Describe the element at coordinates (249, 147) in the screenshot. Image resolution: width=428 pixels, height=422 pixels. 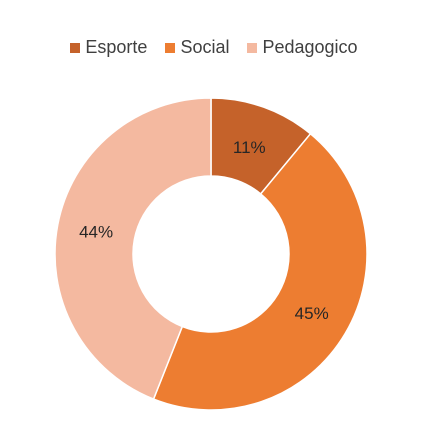
I see `data-label-esporte: 11%` at that location.